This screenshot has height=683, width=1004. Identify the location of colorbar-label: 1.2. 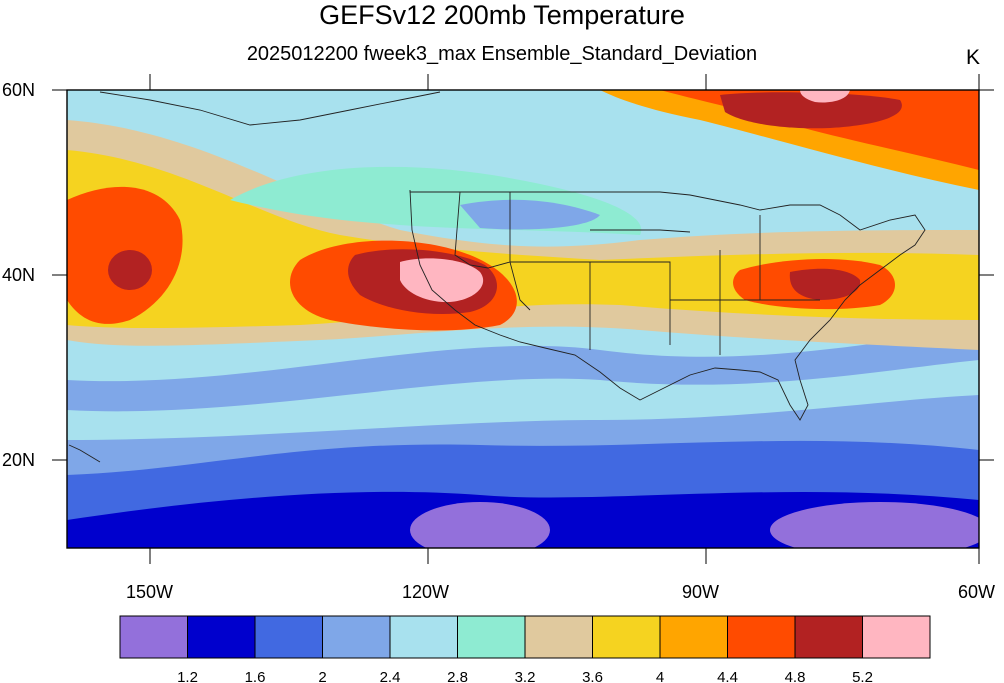
(187, 676).